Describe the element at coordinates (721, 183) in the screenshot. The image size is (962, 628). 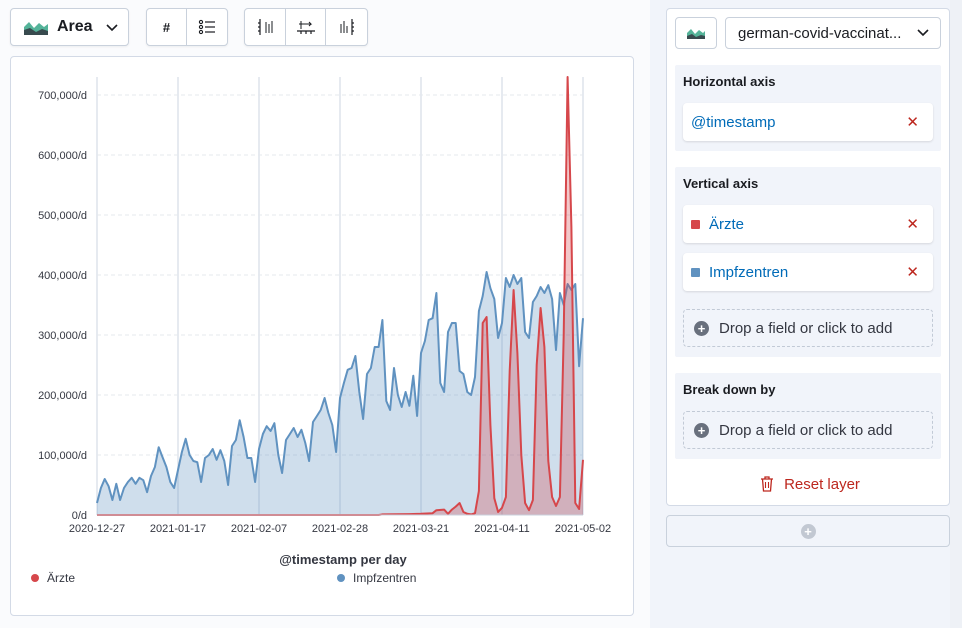
I see `vertical-axis-title: Vertical axis` at that location.